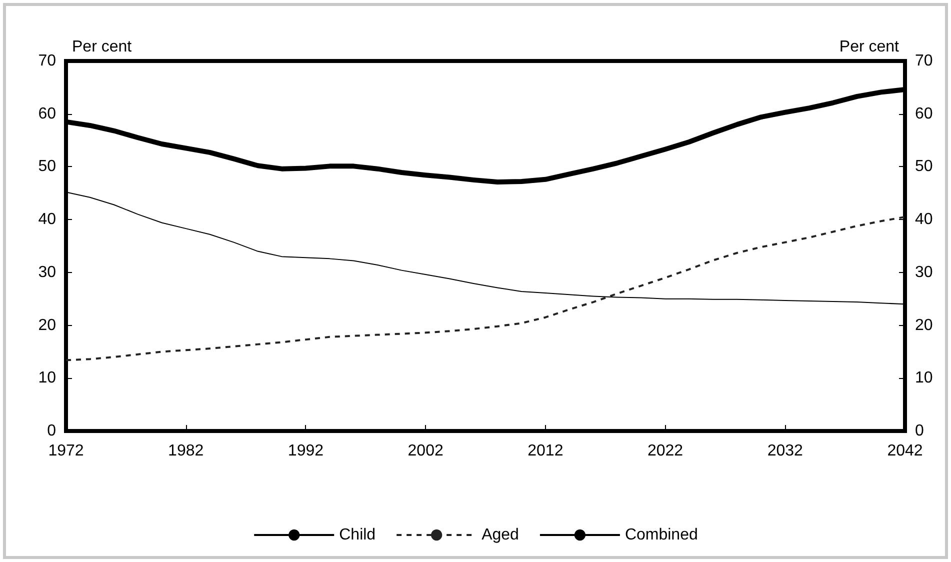 The width and height of the screenshot is (951, 562). What do you see at coordinates (924, 378) in the screenshot?
I see `y2-tick-label: 10` at bounding box center [924, 378].